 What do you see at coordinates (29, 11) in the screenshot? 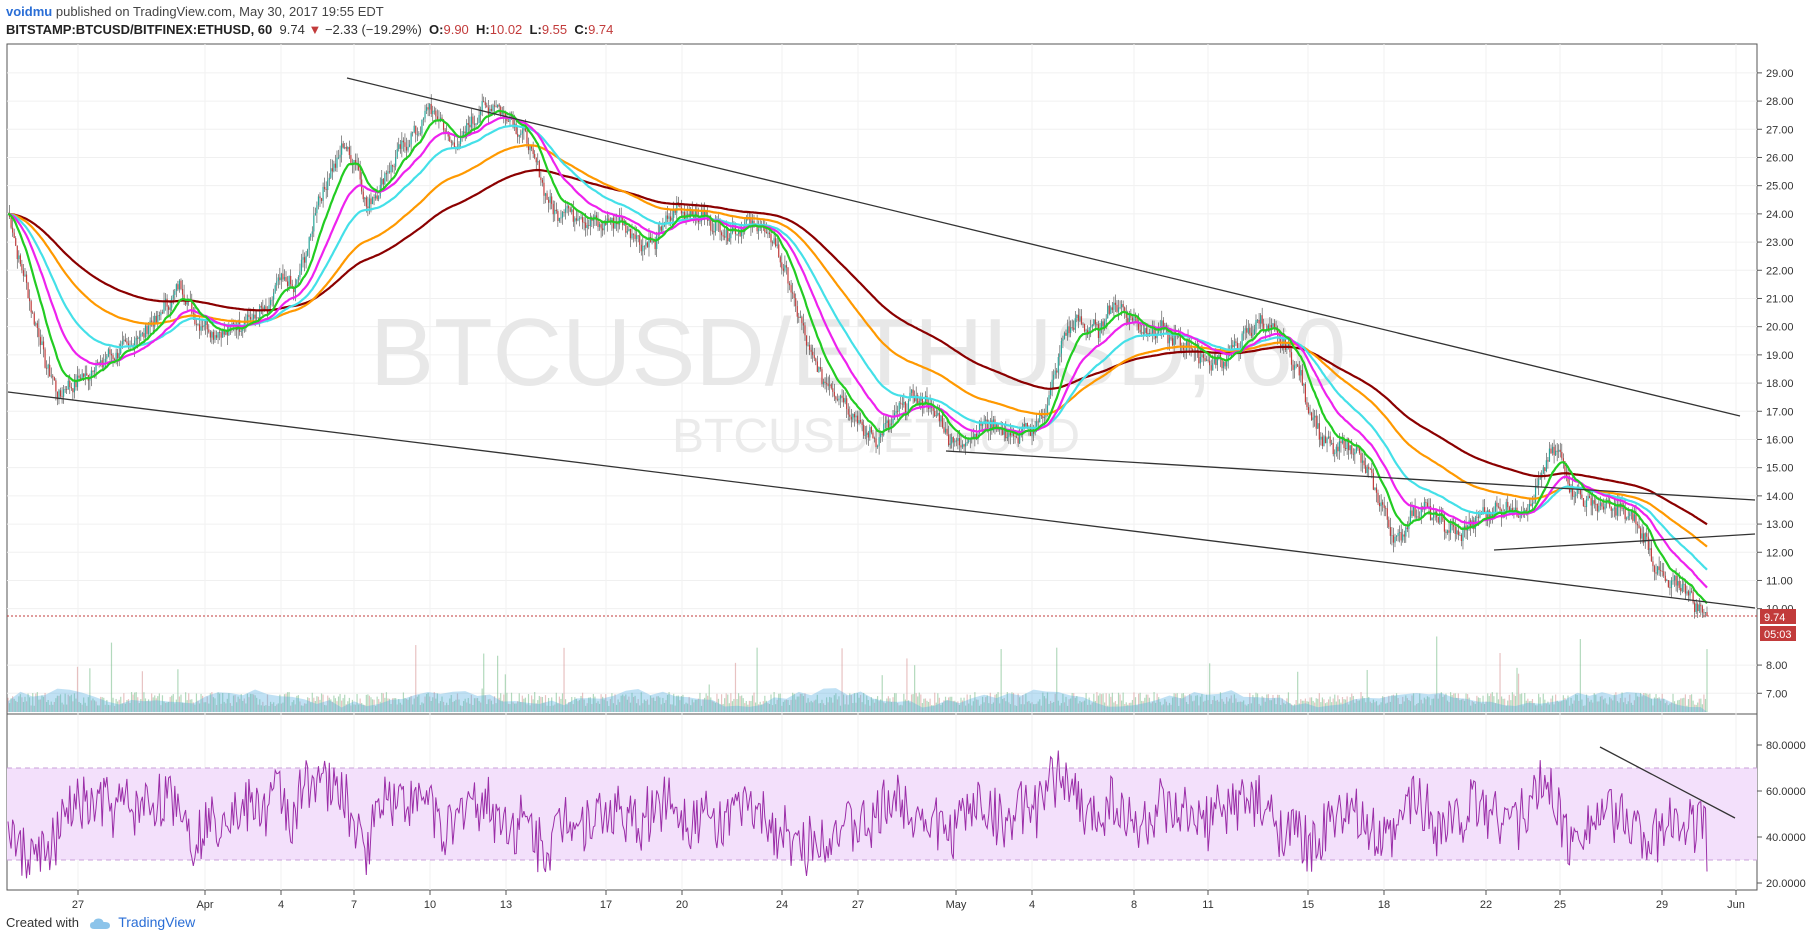
I see `author-link: voidmu` at bounding box center [29, 11].